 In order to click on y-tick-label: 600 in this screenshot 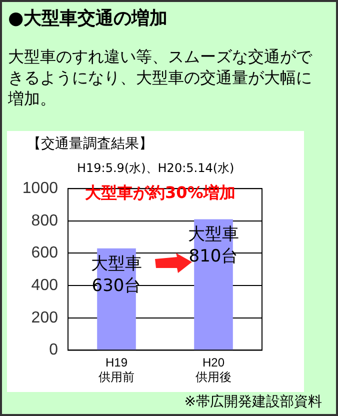, I will do `click(44, 253)`.